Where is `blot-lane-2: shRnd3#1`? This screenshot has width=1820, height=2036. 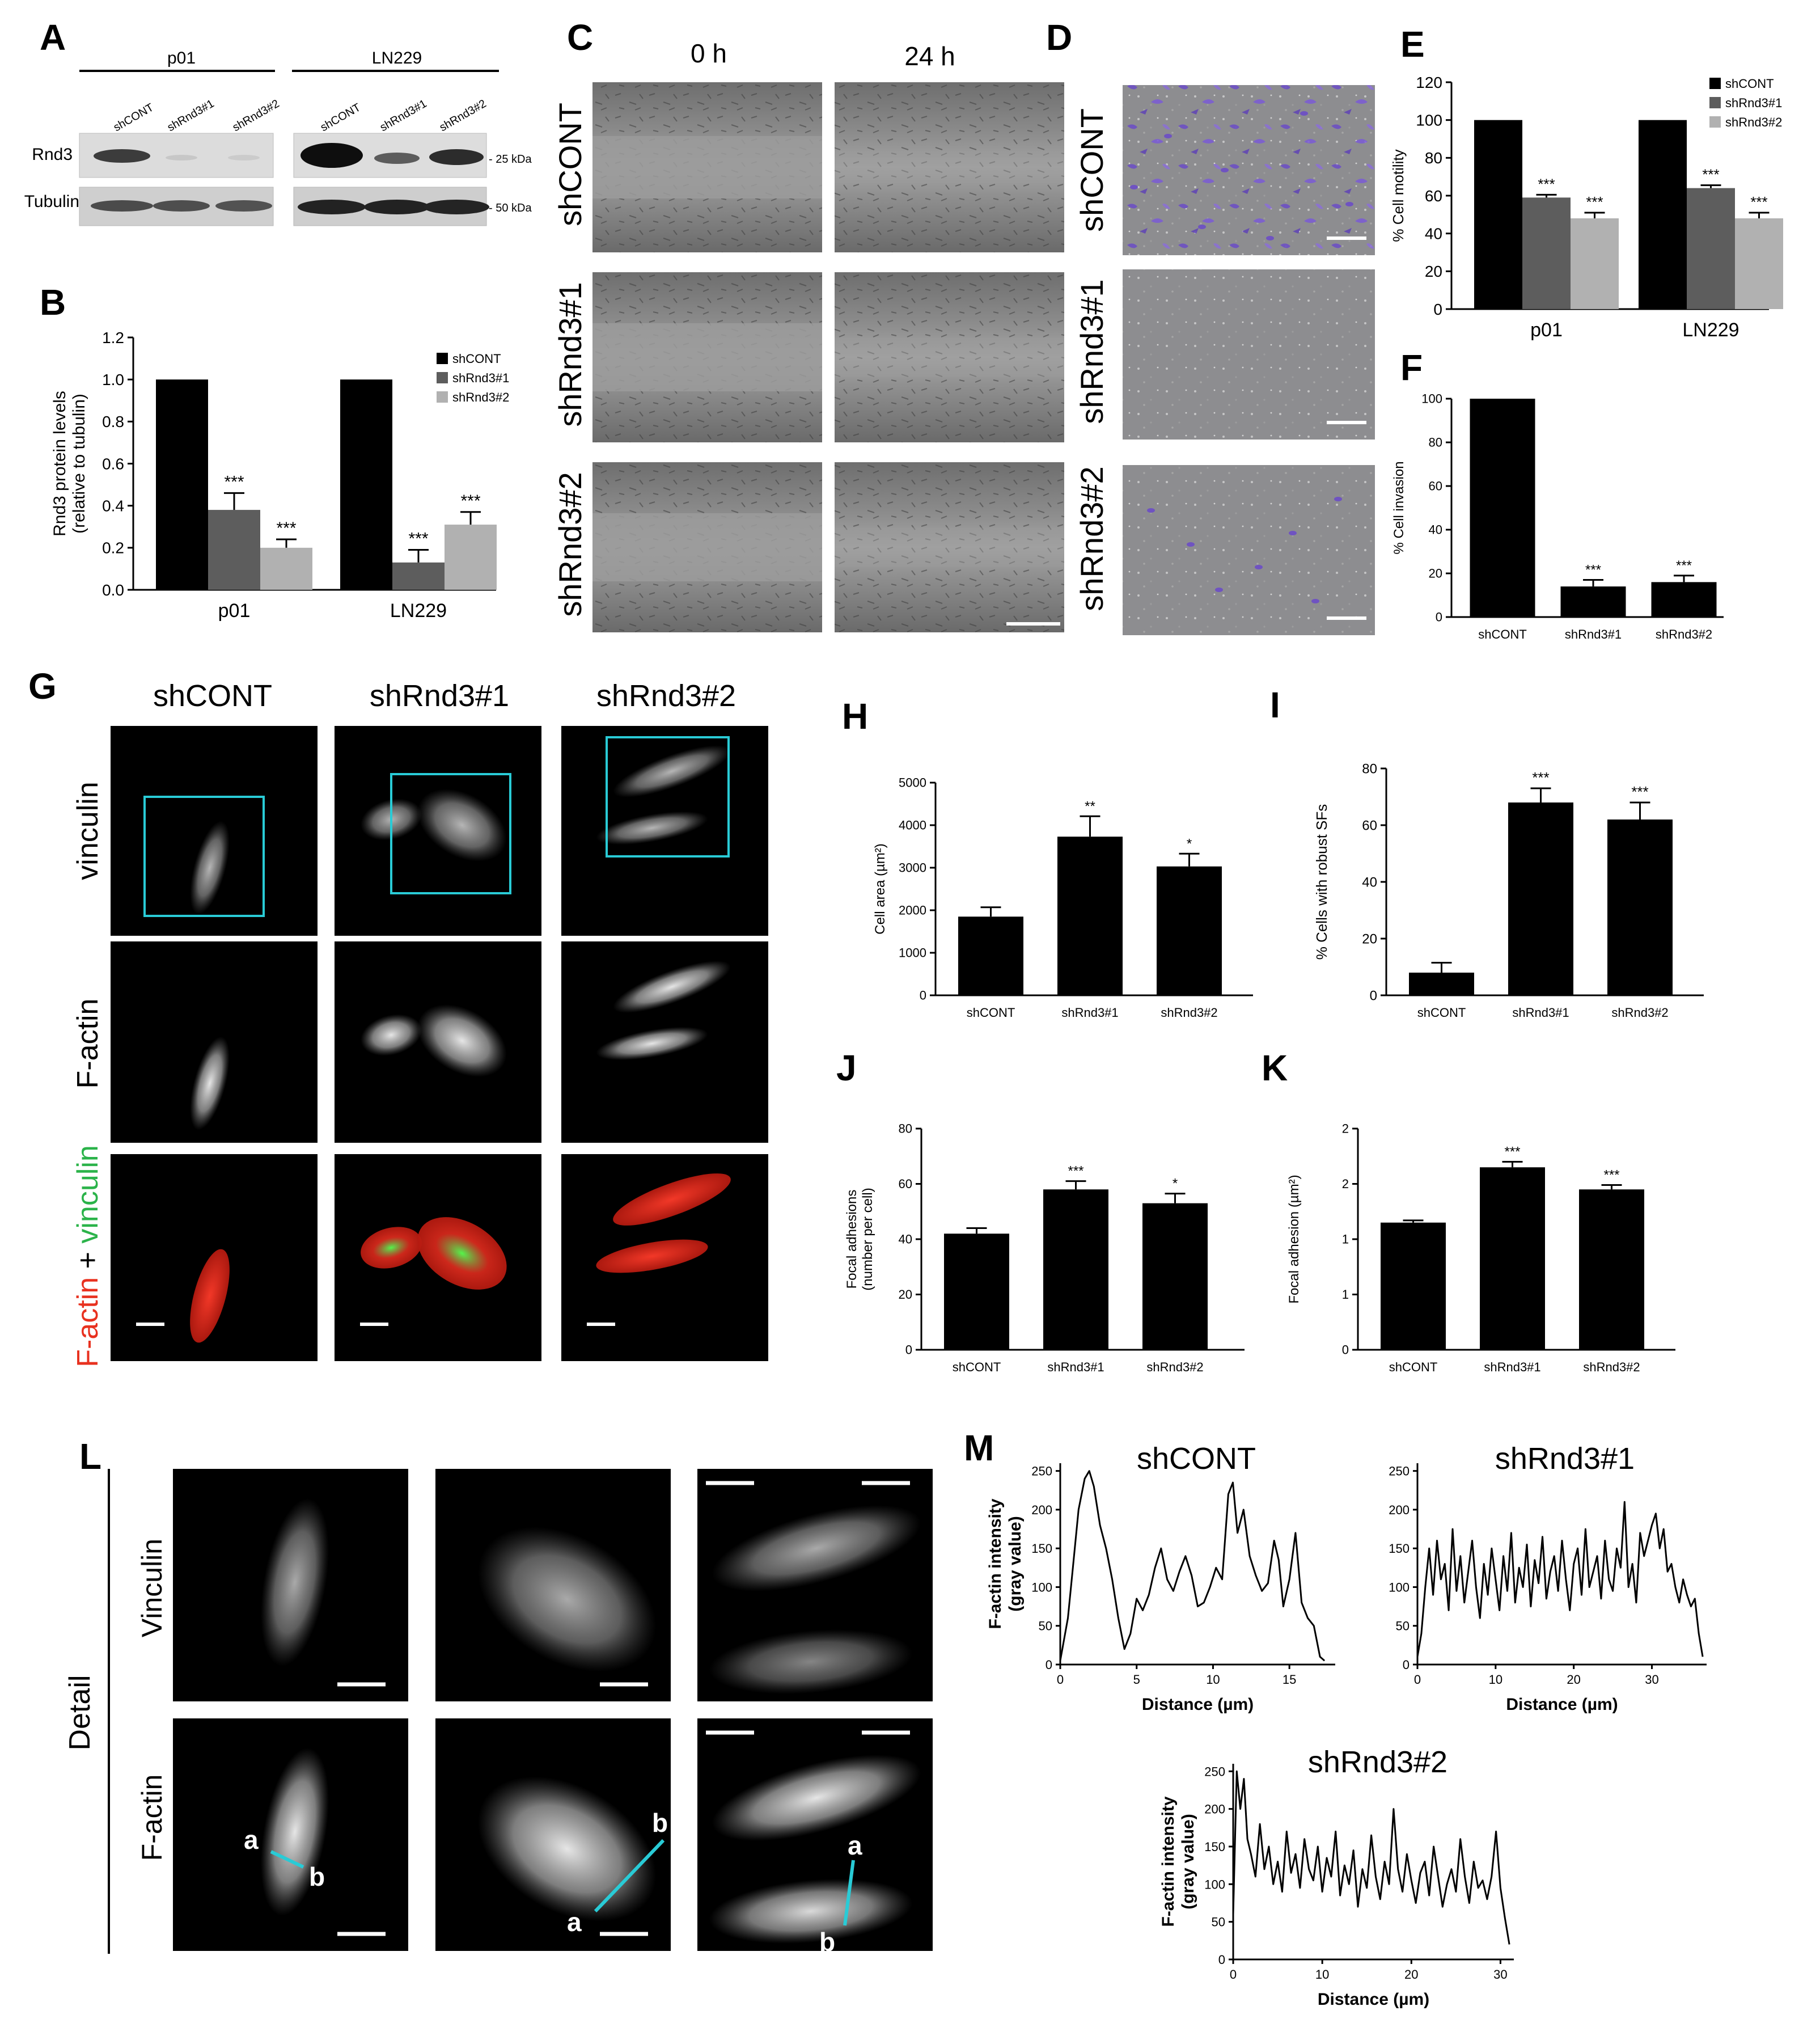 blot-lane-2: shRnd3#1 is located at coordinates (191, 116).